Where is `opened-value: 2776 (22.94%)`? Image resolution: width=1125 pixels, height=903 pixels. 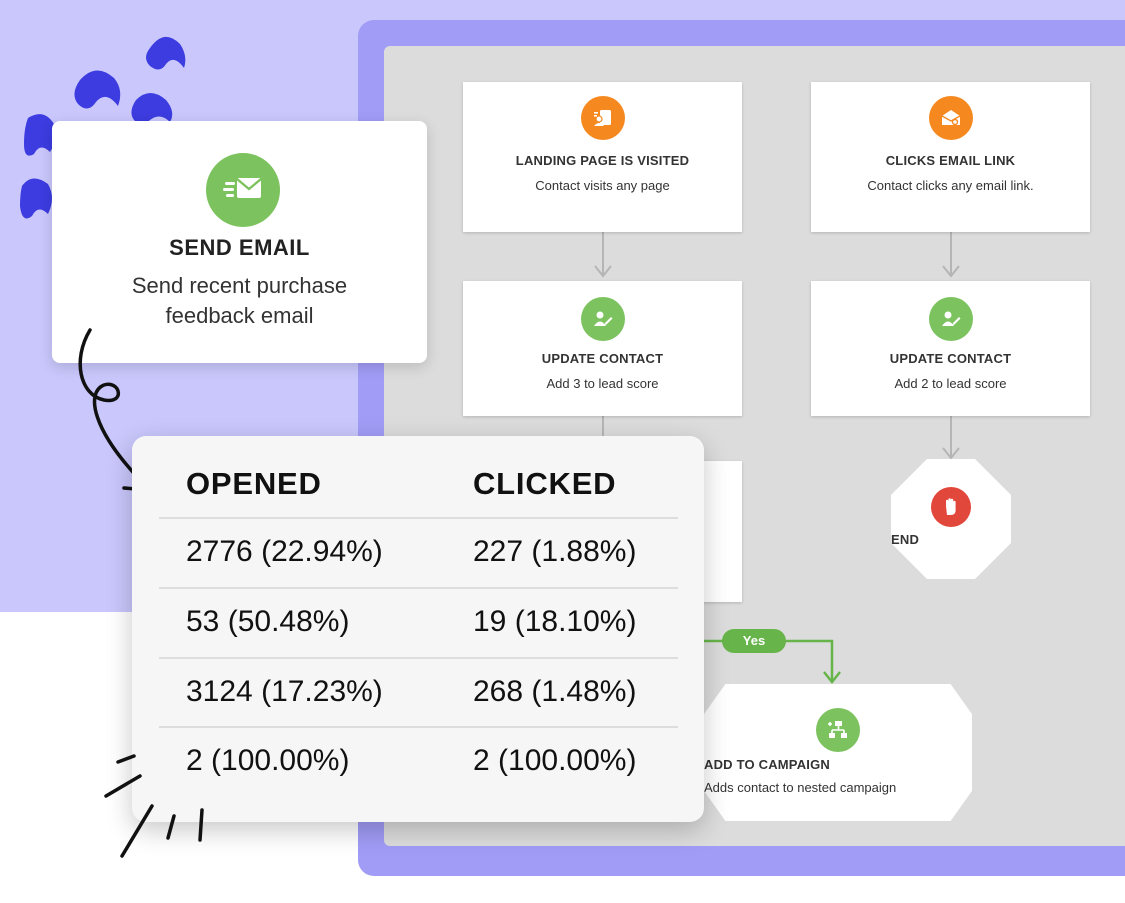 opened-value: 2776 (22.94%) is located at coordinates (284, 551).